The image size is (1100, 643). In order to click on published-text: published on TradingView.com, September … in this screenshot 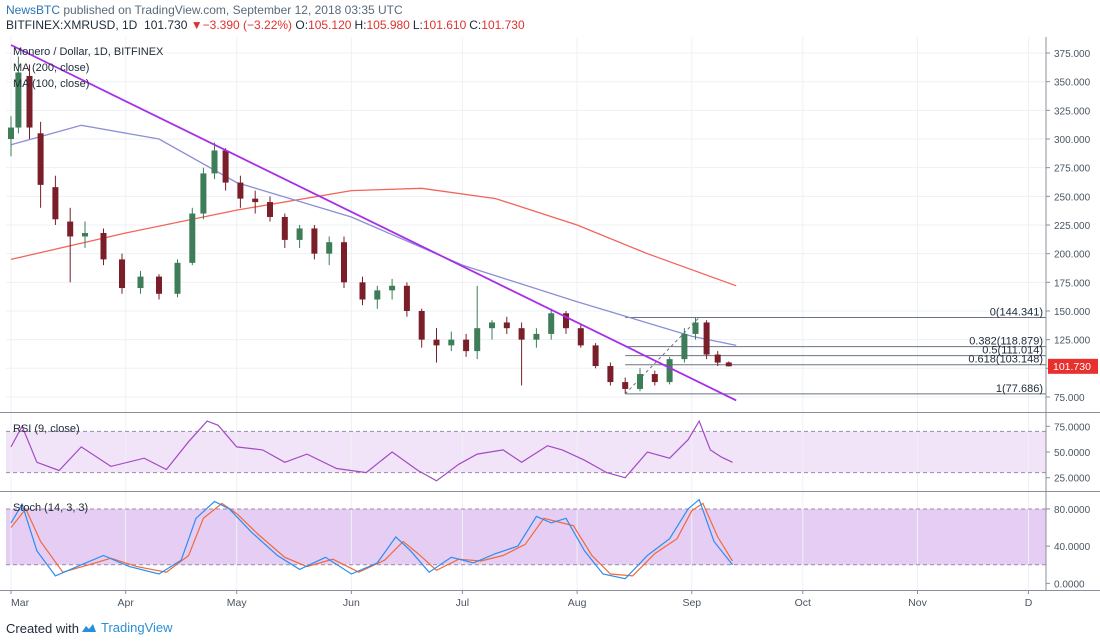, I will do `click(233, 10)`.